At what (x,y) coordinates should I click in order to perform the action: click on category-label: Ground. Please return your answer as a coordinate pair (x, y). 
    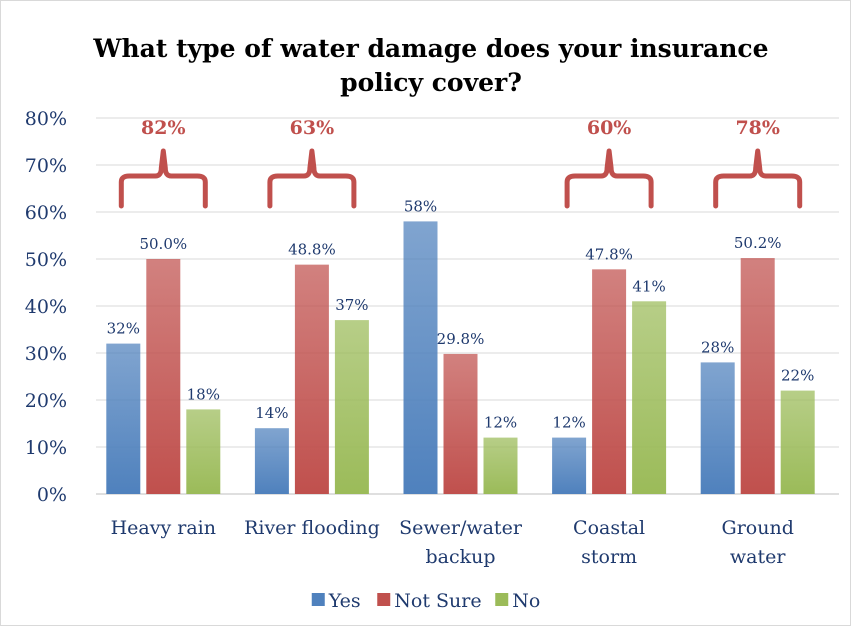
    Looking at the image, I should click on (758, 528).